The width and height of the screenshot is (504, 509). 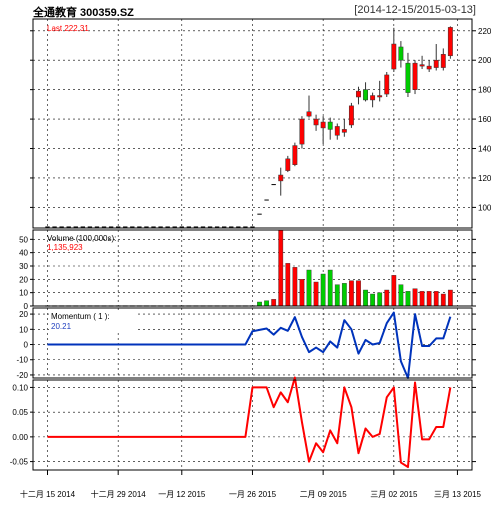 What do you see at coordinates (61, 326) in the screenshot?
I see `momentum-value-label: 20.21` at bounding box center [61, 326].